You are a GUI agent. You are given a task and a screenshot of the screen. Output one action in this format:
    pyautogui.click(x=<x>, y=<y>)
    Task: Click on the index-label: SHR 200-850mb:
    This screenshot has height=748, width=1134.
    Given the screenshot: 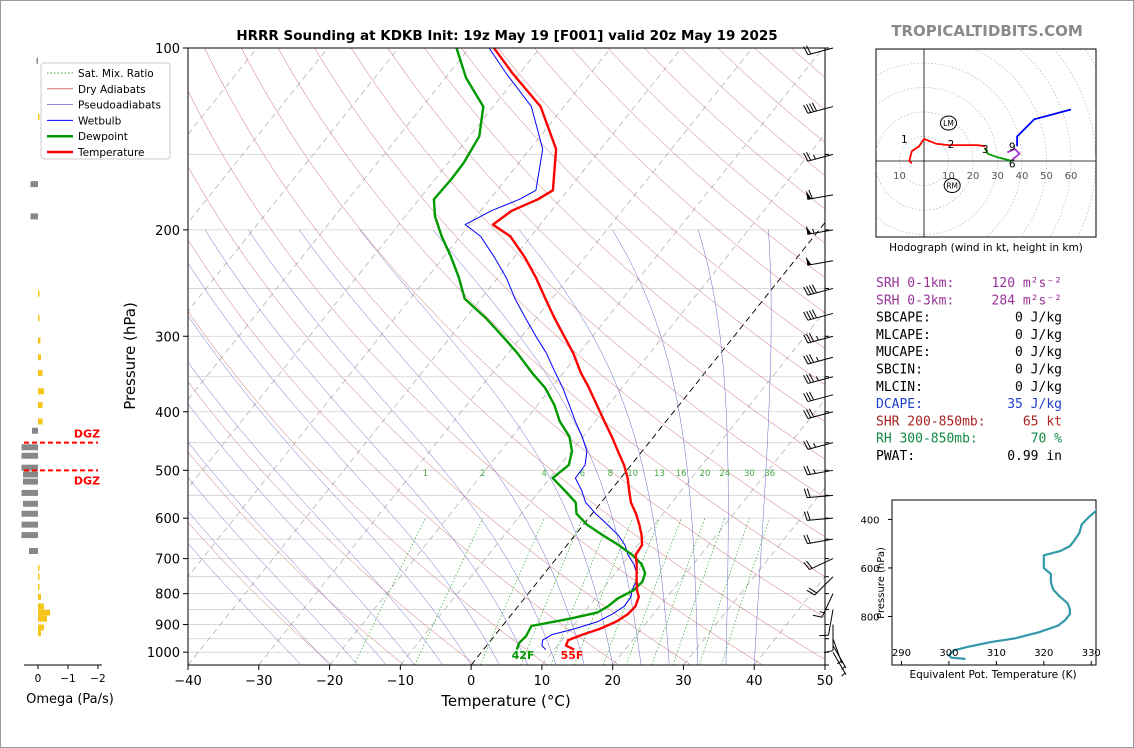 What is the action you would take?
    pyautogui.click(x=931, y=421)
    